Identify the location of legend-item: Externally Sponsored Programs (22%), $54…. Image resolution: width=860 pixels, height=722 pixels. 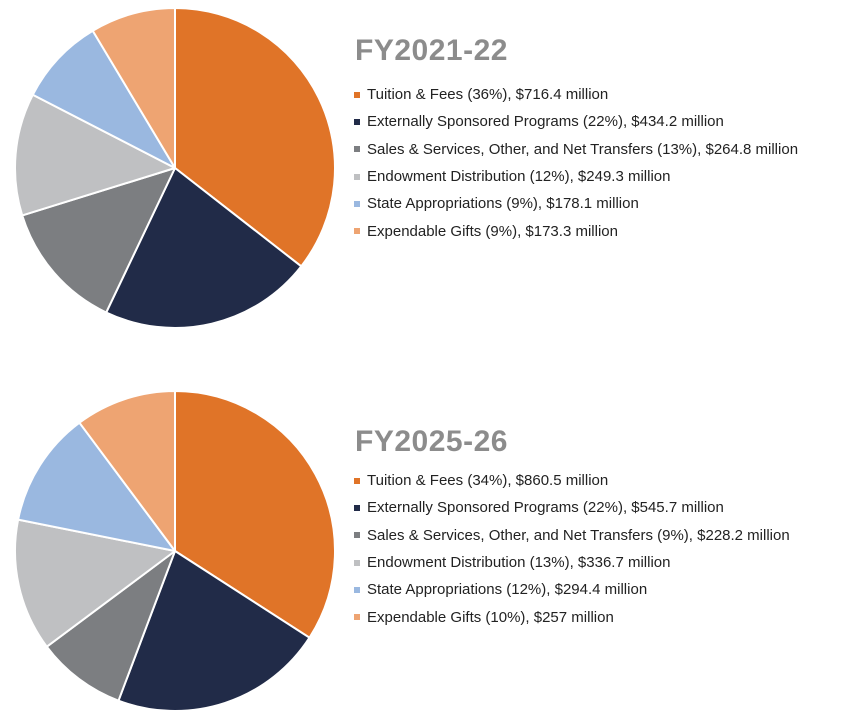
(572, 507).